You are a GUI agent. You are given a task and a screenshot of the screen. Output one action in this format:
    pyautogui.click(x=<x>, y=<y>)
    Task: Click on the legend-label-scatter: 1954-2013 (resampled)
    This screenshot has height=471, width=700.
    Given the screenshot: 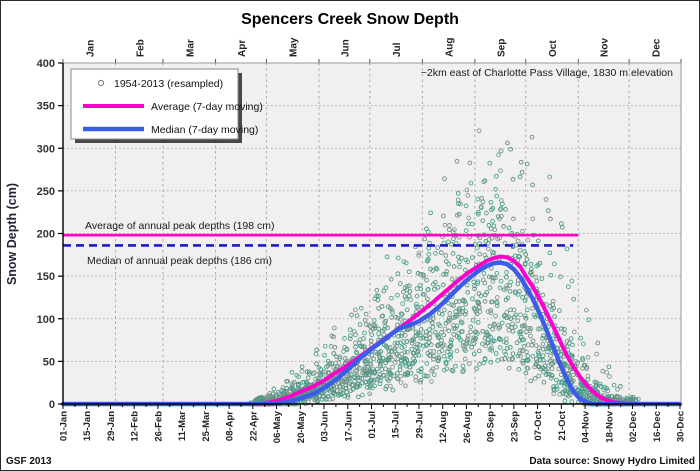 What is the action you would take?
    pyautogui.click(x=168, y=84)
    